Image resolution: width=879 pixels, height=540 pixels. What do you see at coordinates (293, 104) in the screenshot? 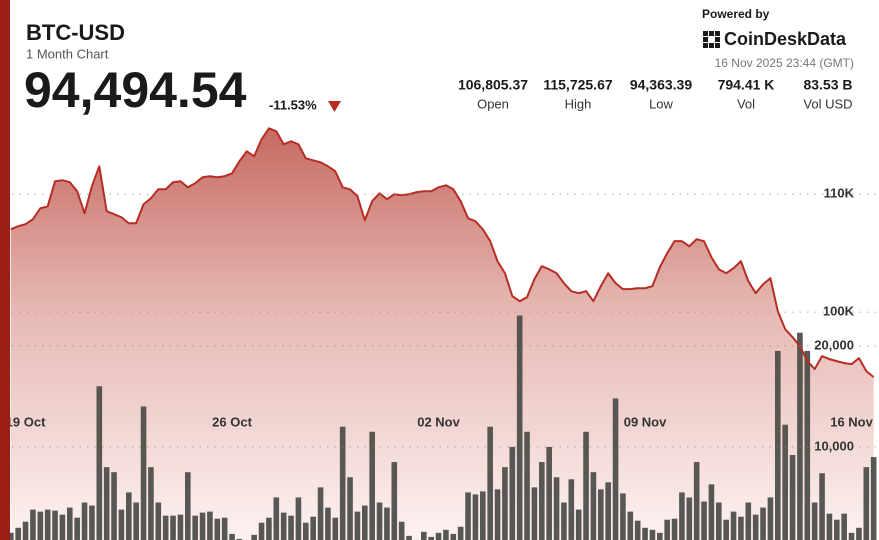
I see `change: -11.53%` at bounding box center [293, 104].